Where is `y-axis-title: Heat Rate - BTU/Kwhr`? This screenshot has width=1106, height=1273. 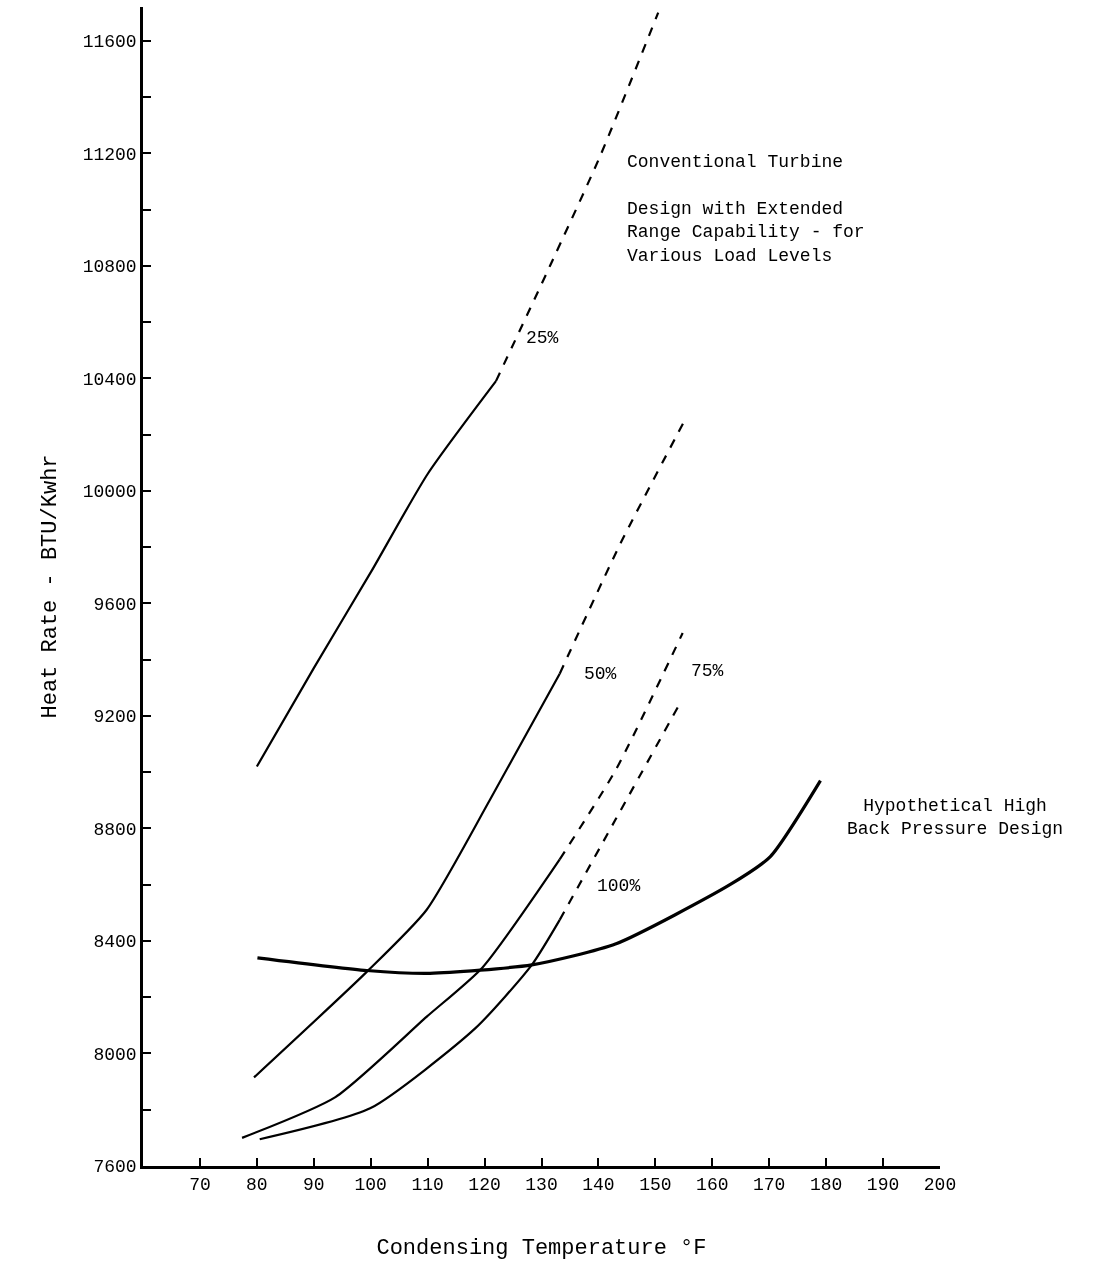 y-axis-title: Heat Rate - BTU/Kwhr is located at coordinates (51, 586).